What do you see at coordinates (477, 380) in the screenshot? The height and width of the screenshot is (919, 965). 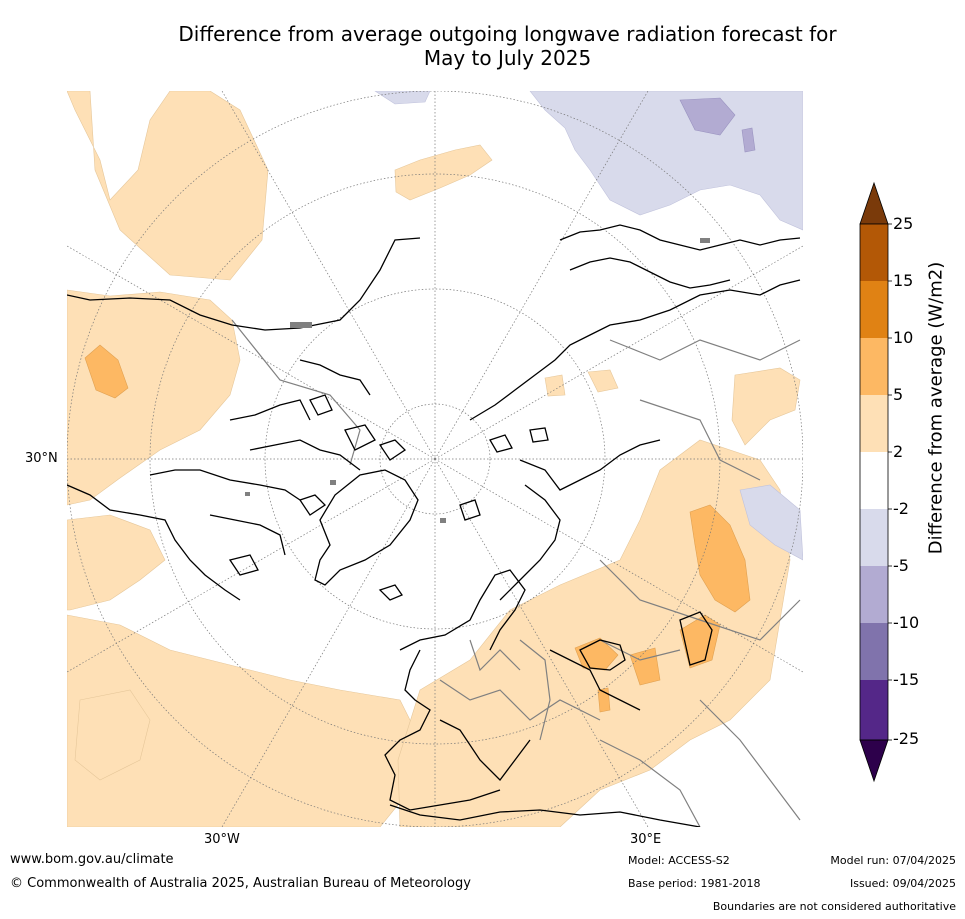 I see `missing-data` at bounding box center [477, 380].